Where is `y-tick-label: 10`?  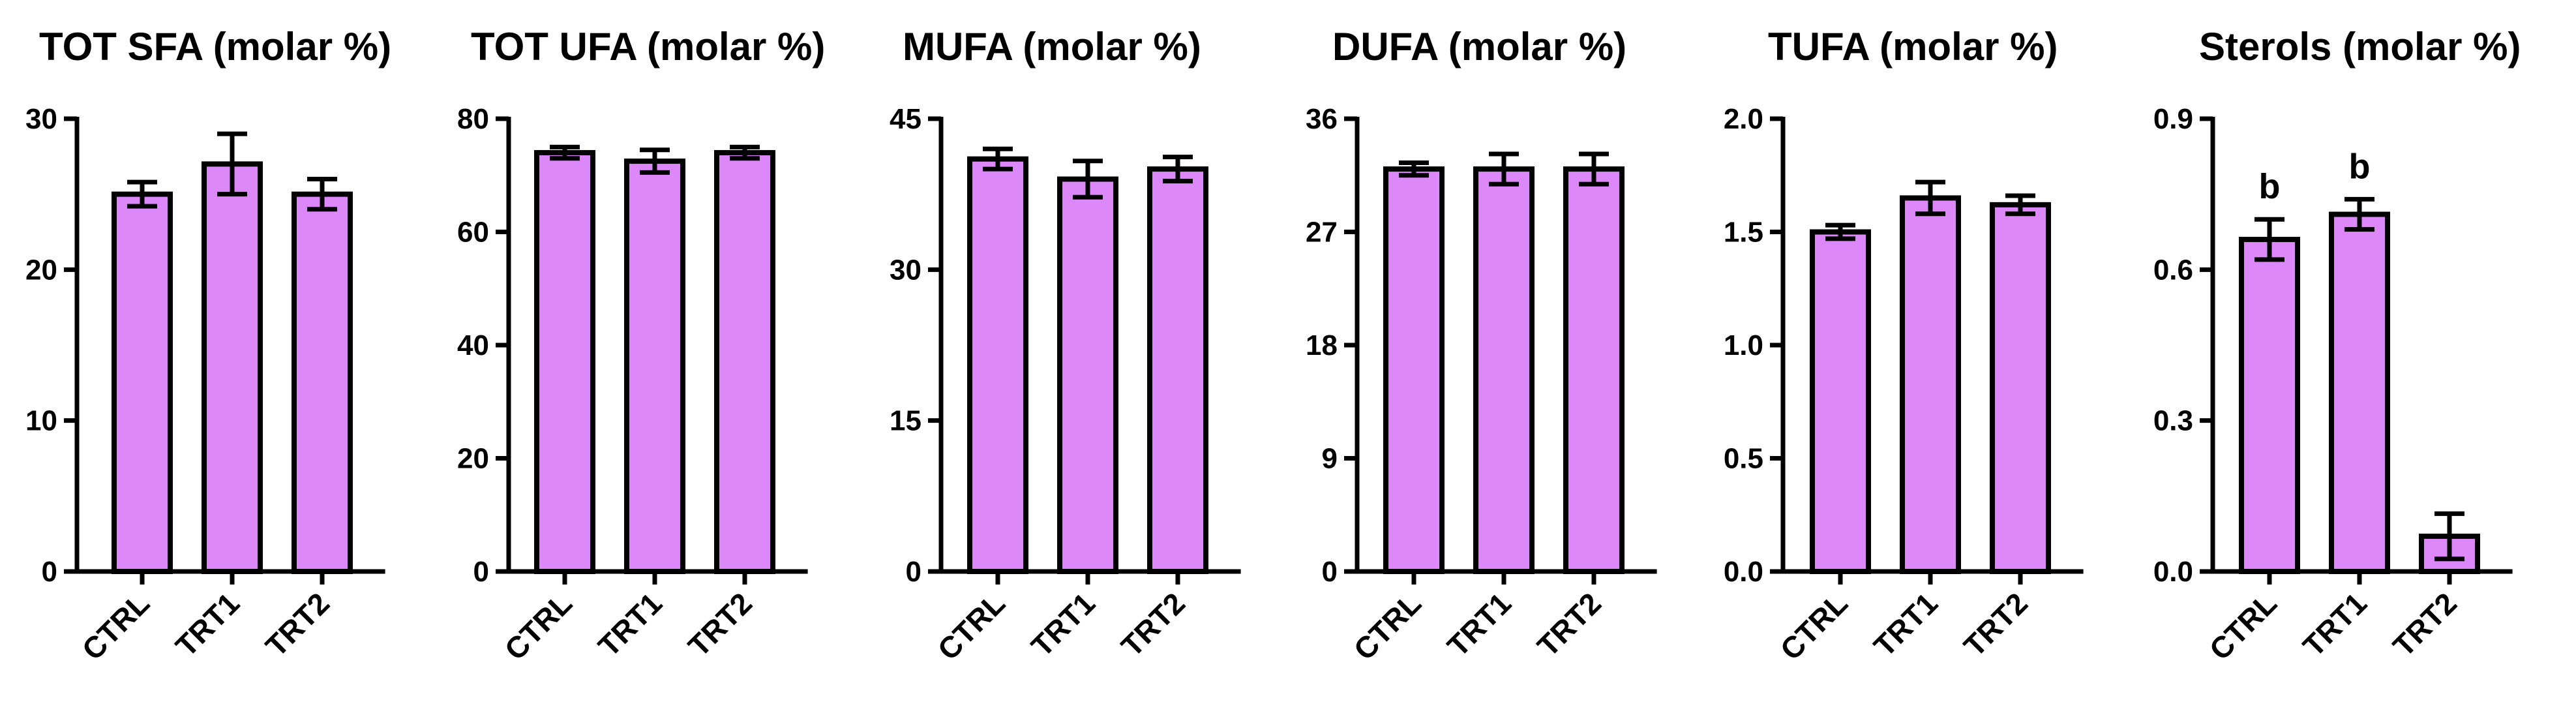
y-tick-label: 10 is located at coordinates (41, 421).